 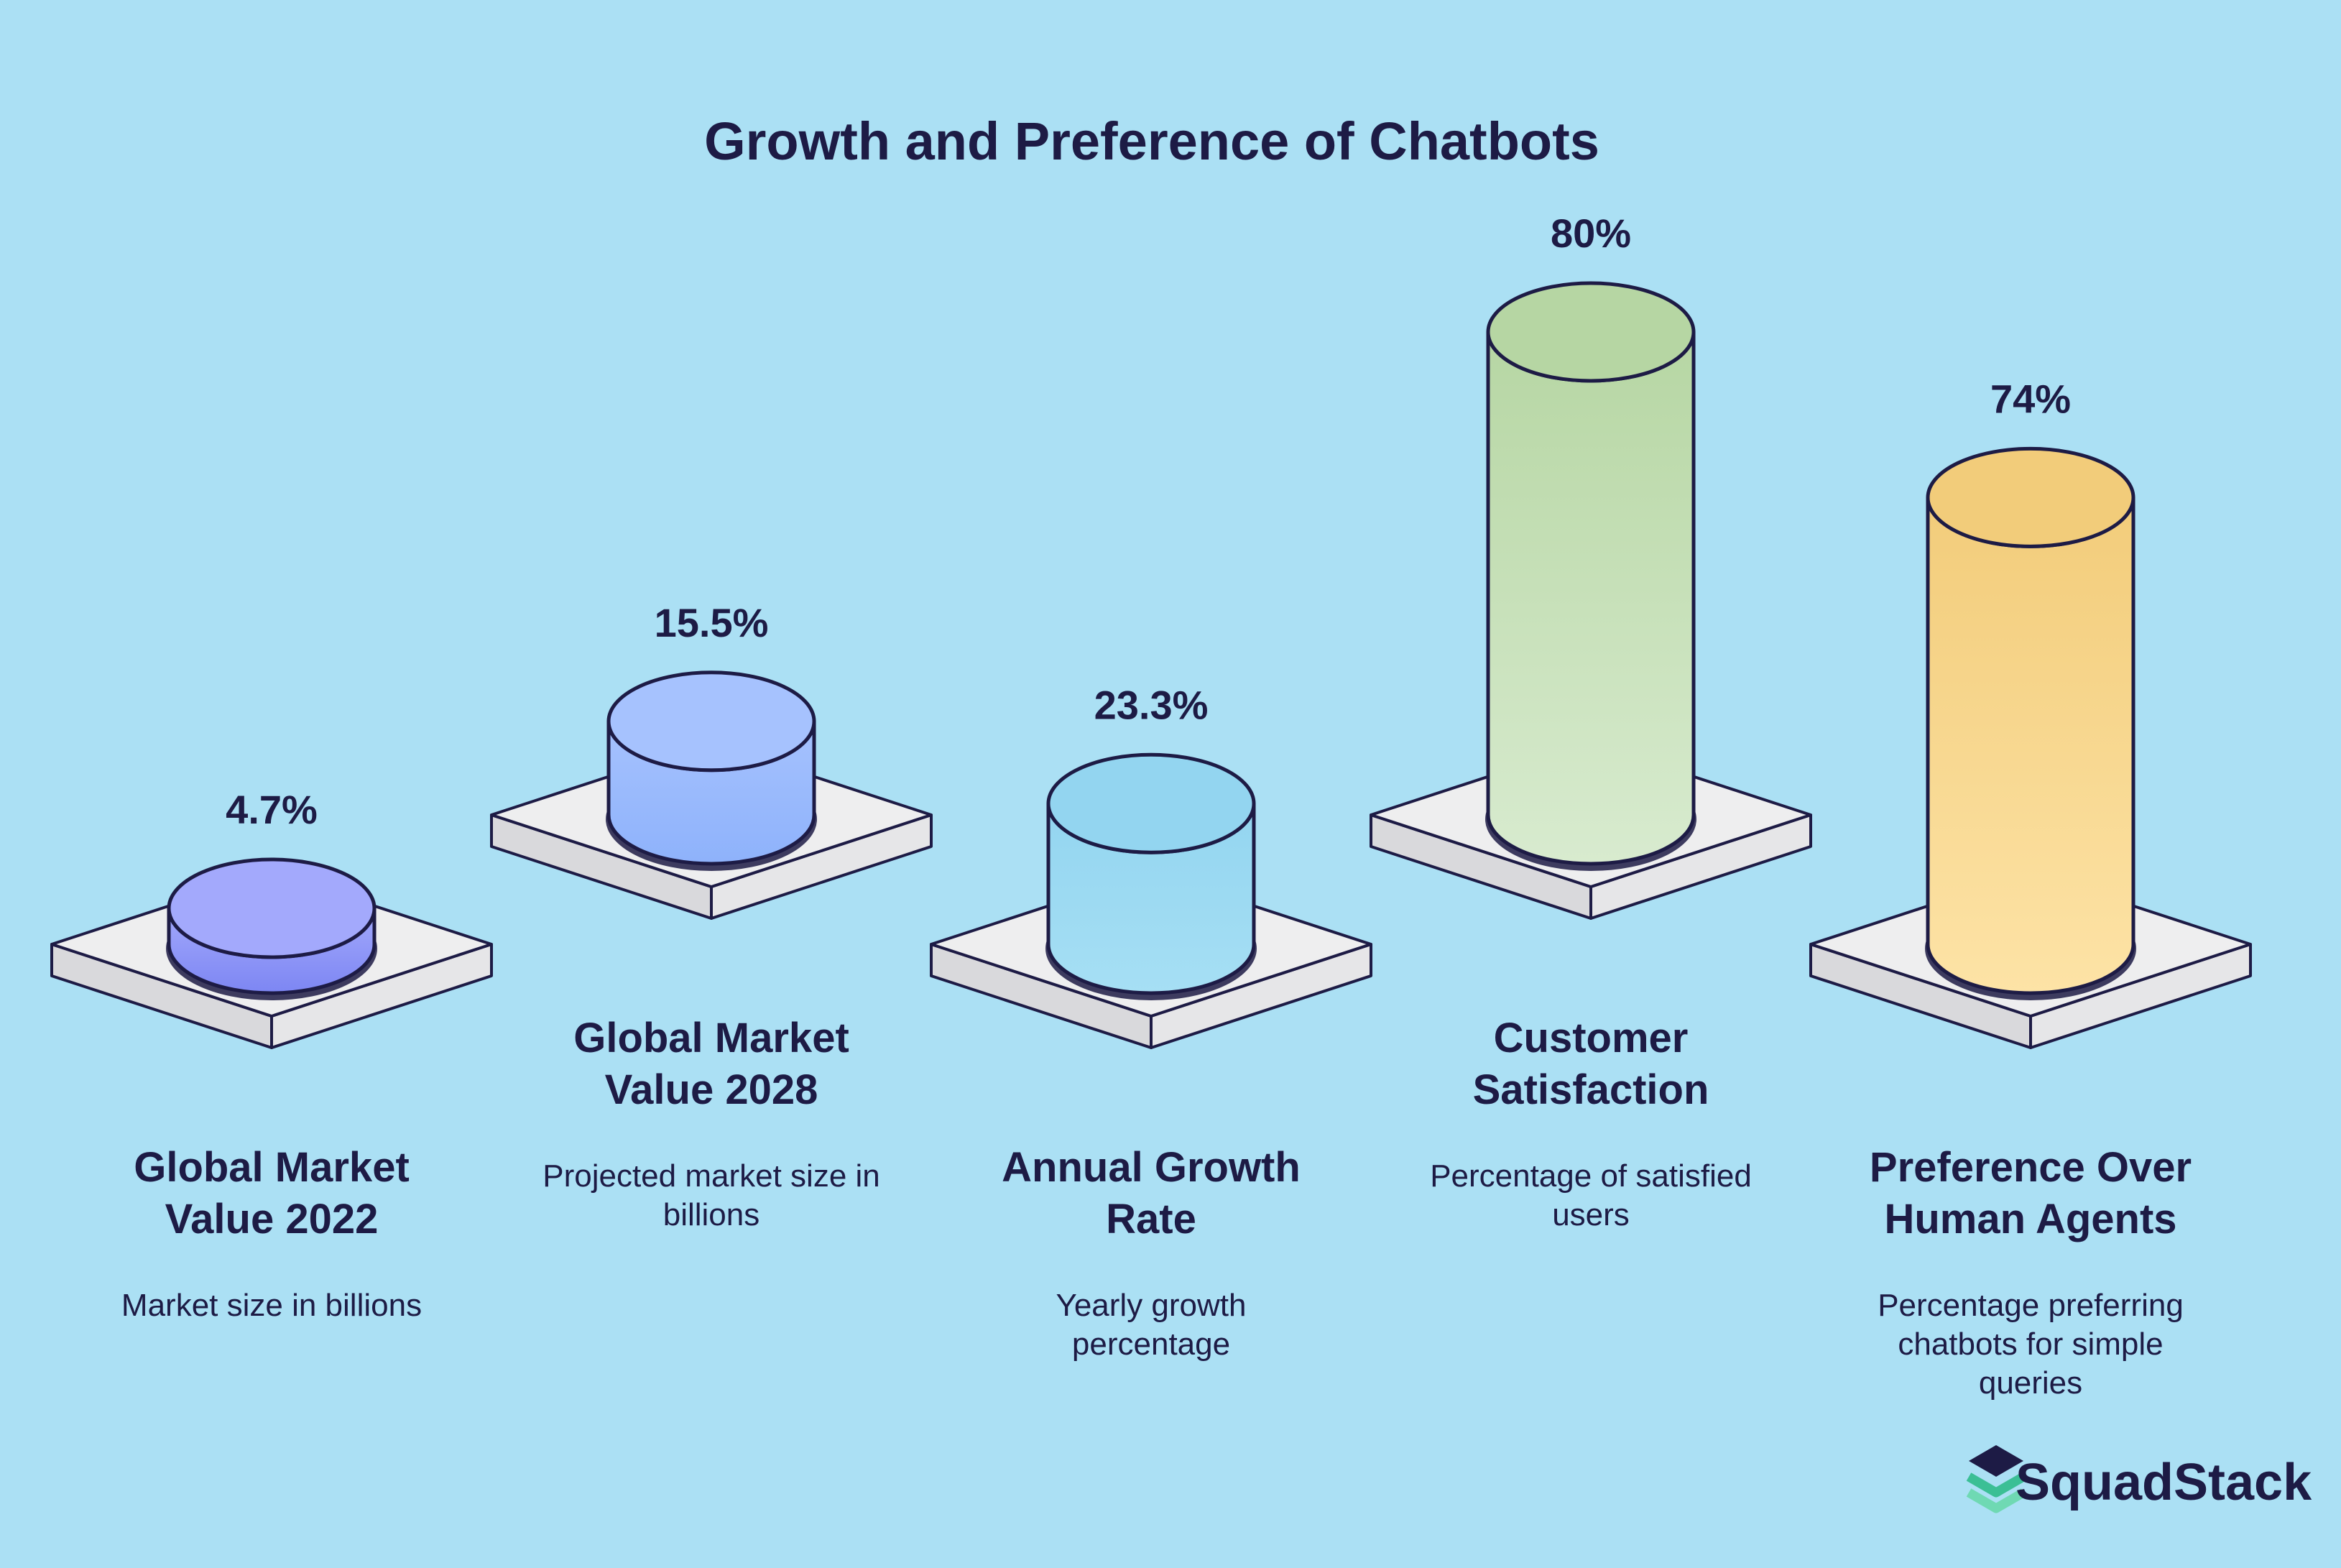 What do you see at coordinates (2031, 1167) in the screenshot?
I see `category-label: Preference Over` at bounding box center [2031, 1167].